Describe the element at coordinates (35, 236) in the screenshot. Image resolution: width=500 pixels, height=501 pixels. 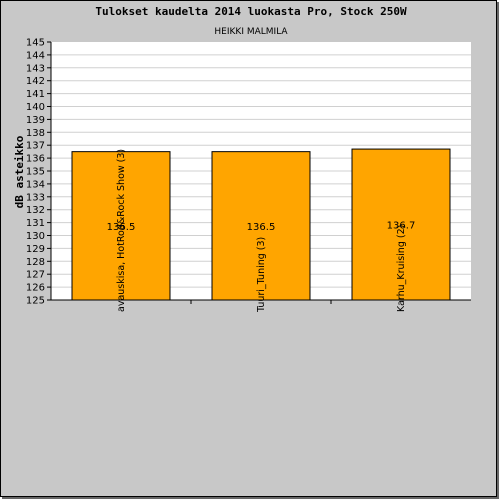
I see `y-tick-label: 130` at that location.